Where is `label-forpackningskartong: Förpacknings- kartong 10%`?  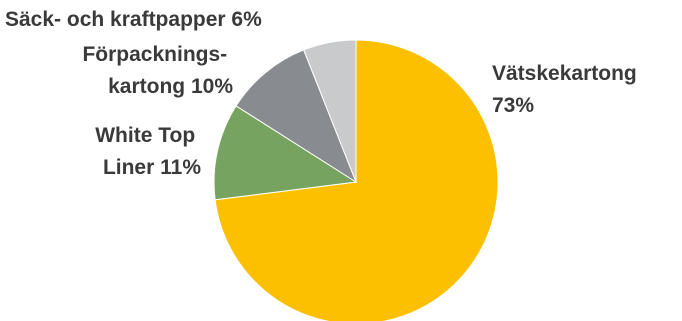 label-forpackningskartong: Förpacknings- kartong 10% is located at coordinates (157, 70).